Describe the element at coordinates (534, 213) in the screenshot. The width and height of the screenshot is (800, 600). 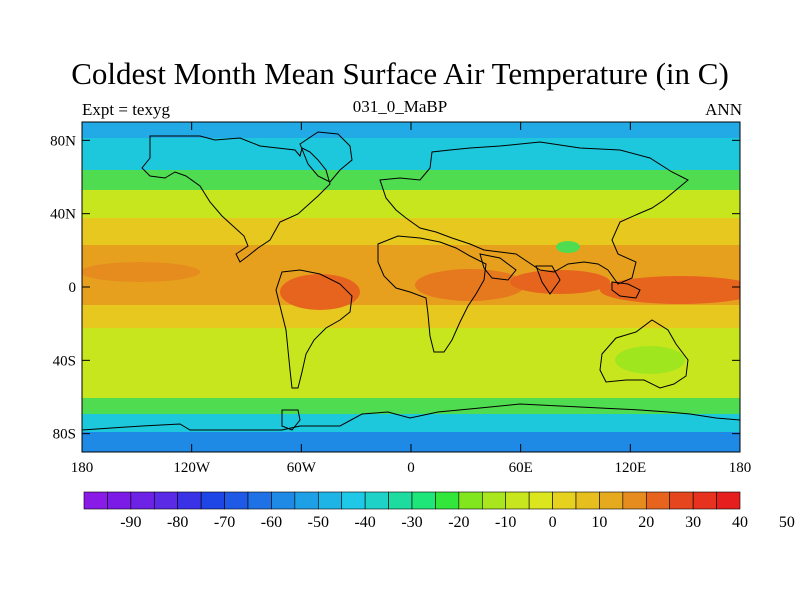
I see `coast-eurasia` at that location.